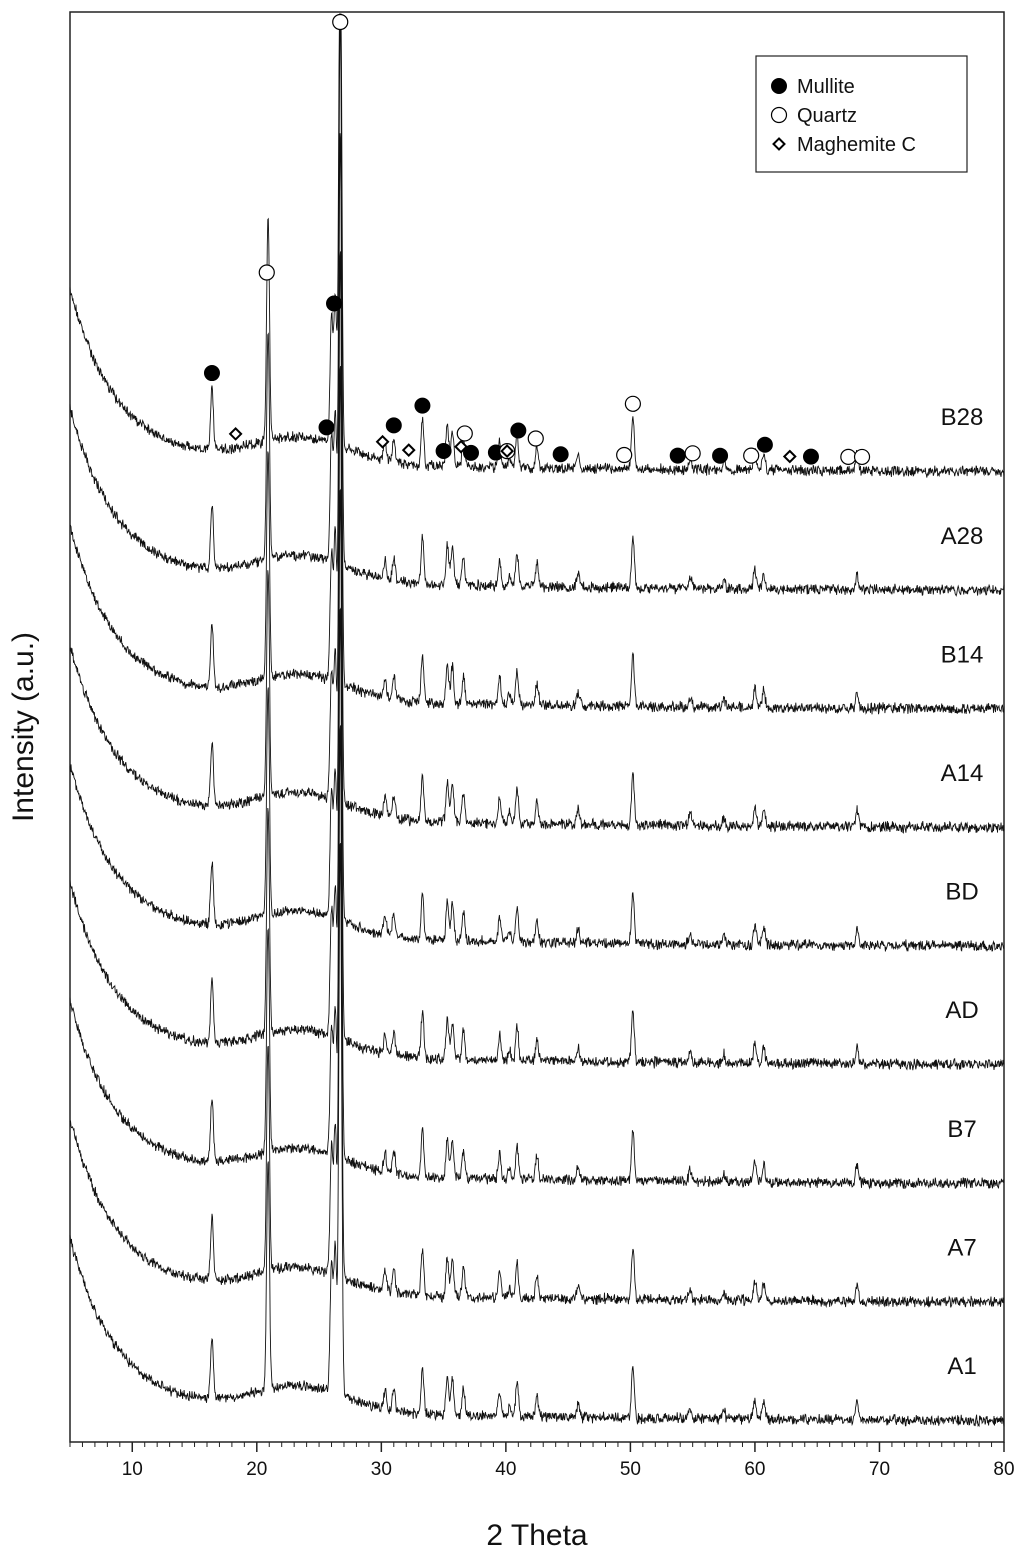 Image resolution: width=1024 pixels, height=1561 pixels. What do you see at coordinates (23, 727) in the screenshot?
I see `y-axis-title: Intensity (a.u.)` at bounding box center [23, 727].